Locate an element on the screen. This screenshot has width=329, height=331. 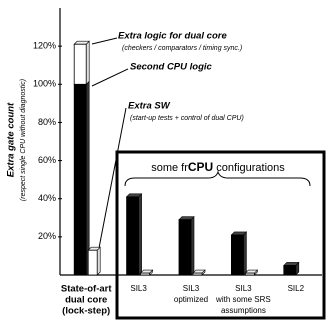
y-tick-label: 100% is located at coordinates (44, 84).